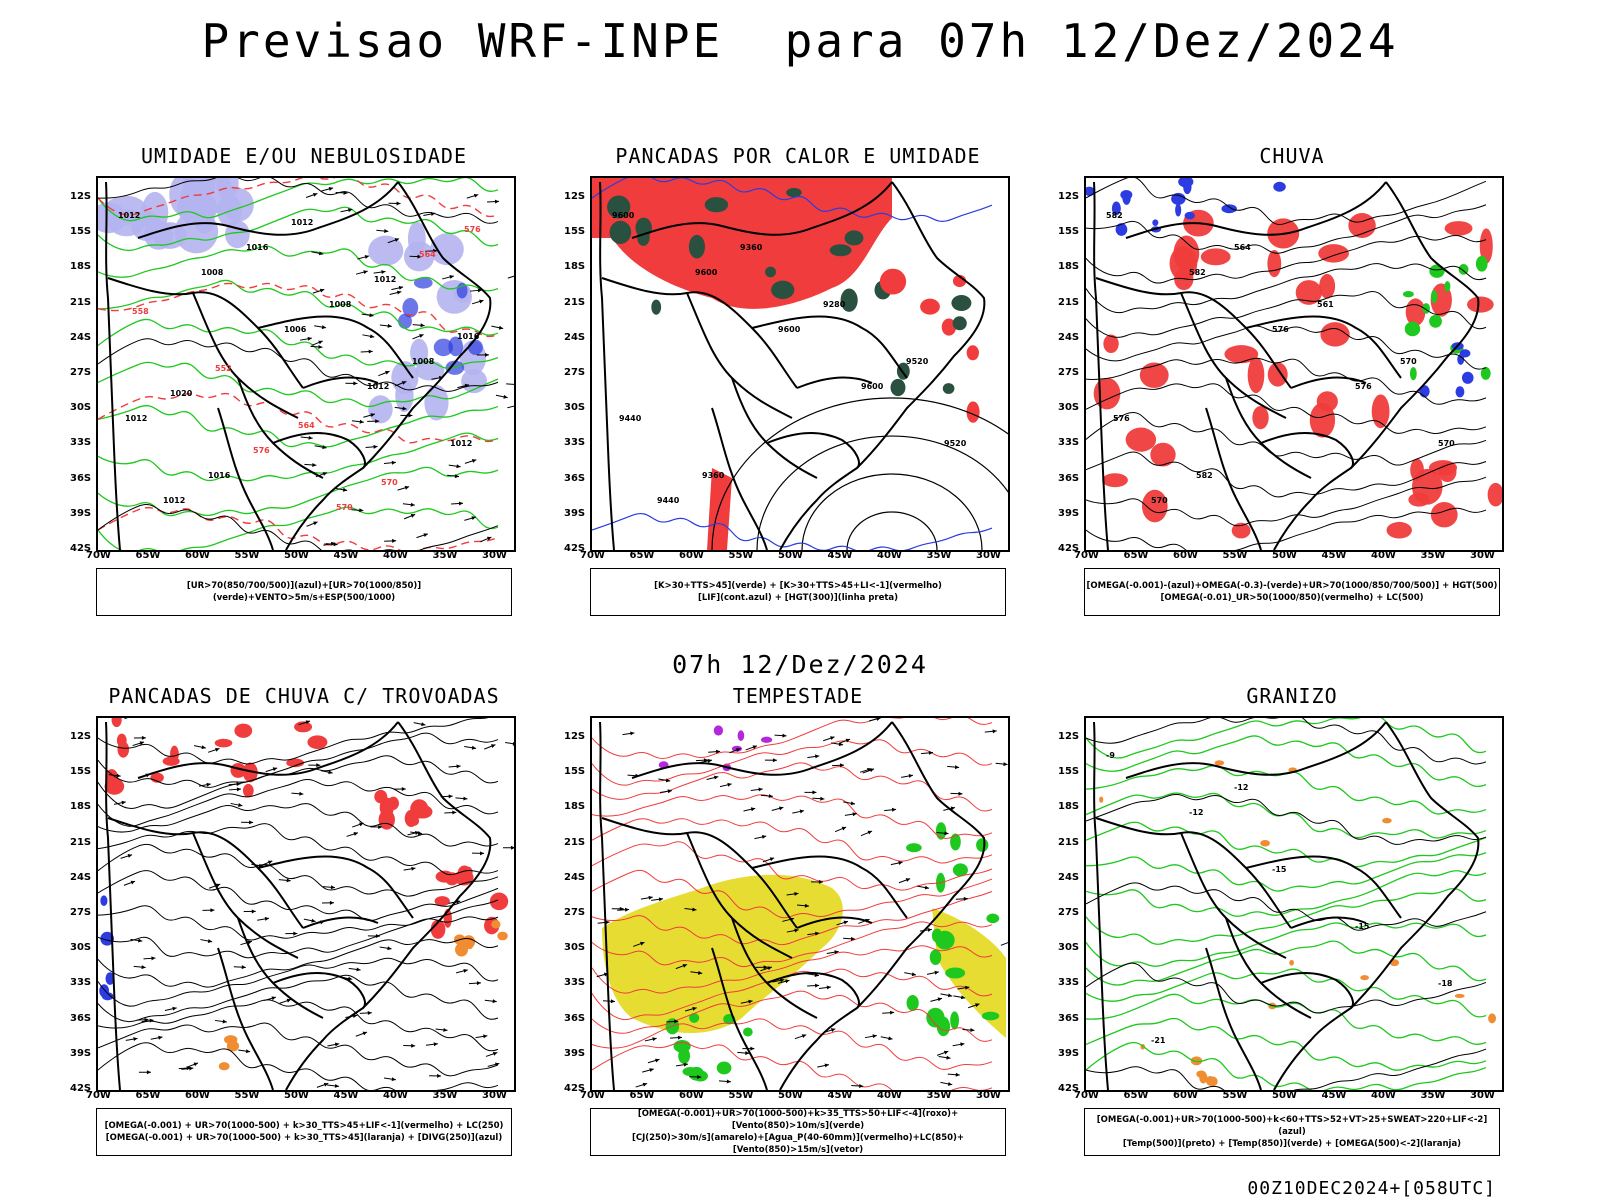 The image size is (1600, 1200). Describe the element at coordinates (741, 555) in the screenshot. I see `longitude-tick: 55W` at that location.